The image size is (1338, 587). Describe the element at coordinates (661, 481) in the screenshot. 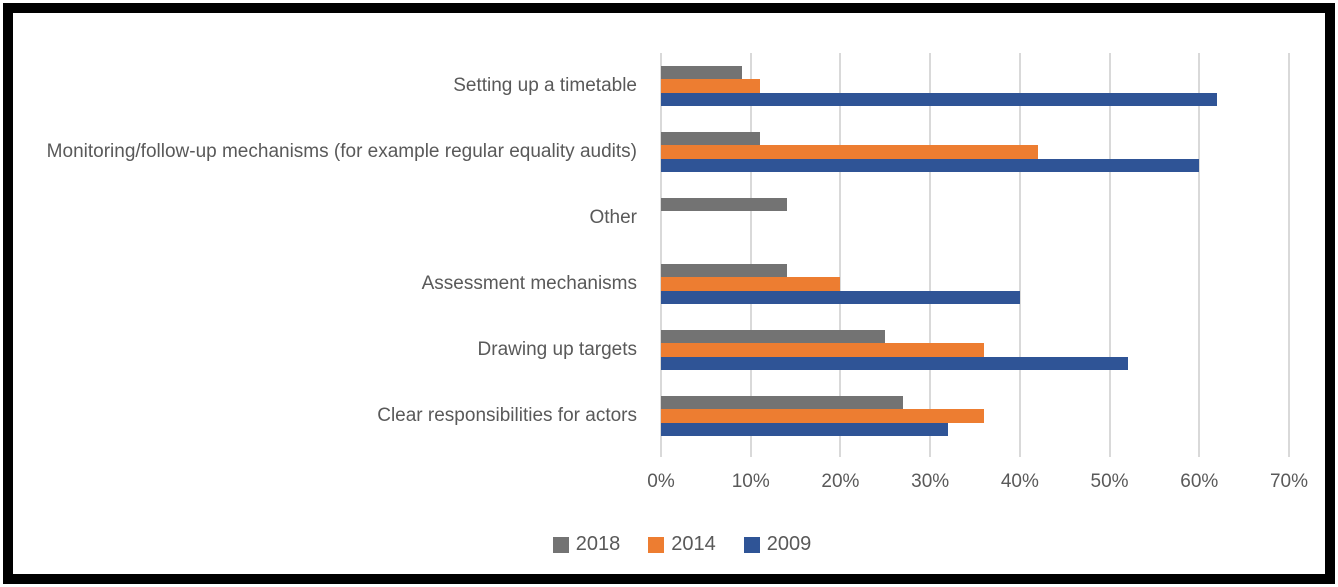

I see `x-tick-label: 0%` at that location.